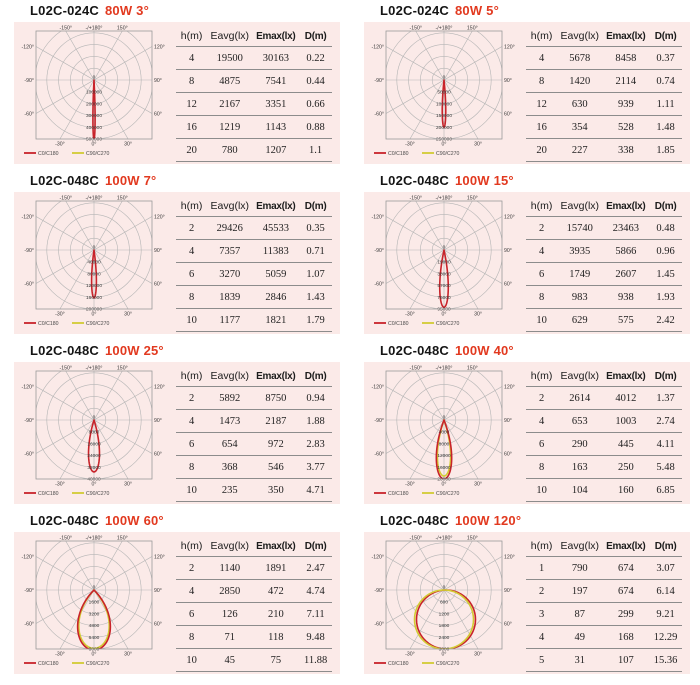 This screenshot has height=685, width=700. What do you see at coordinates (254, 614) in the screenshot?
I see `table-row: 6 126 210 7.11` at bounding box center [254, 614].